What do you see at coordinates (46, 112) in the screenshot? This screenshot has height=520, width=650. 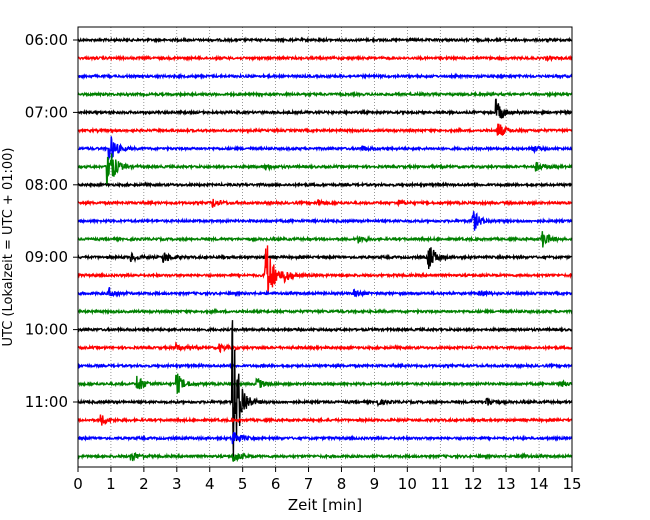 I see `y-tick-label: 07:00` at bounding box center [46, 112].